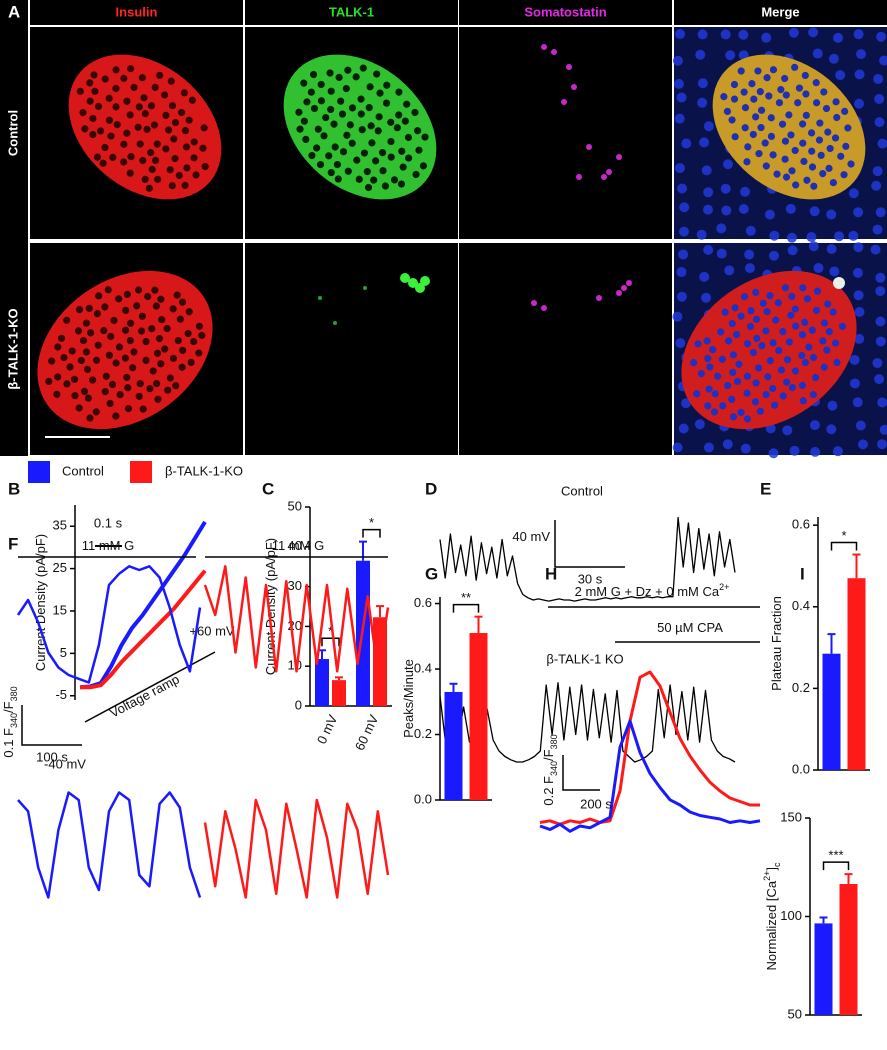 The width and height of the screenshot is (887, 1050). I want to click on significance-label: *, so click(843, 535).